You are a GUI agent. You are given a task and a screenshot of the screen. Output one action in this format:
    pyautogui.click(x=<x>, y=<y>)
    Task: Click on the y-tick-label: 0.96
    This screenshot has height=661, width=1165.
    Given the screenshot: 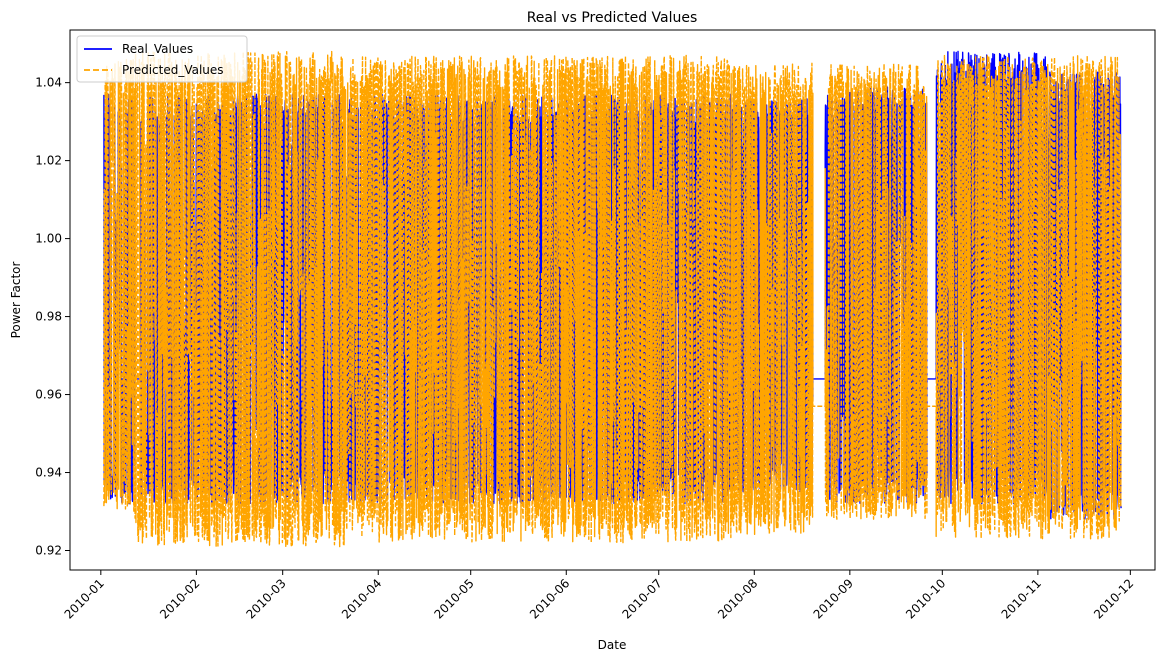 What is the action you would take?
    pyautogui.click(x=48, y=395)
    